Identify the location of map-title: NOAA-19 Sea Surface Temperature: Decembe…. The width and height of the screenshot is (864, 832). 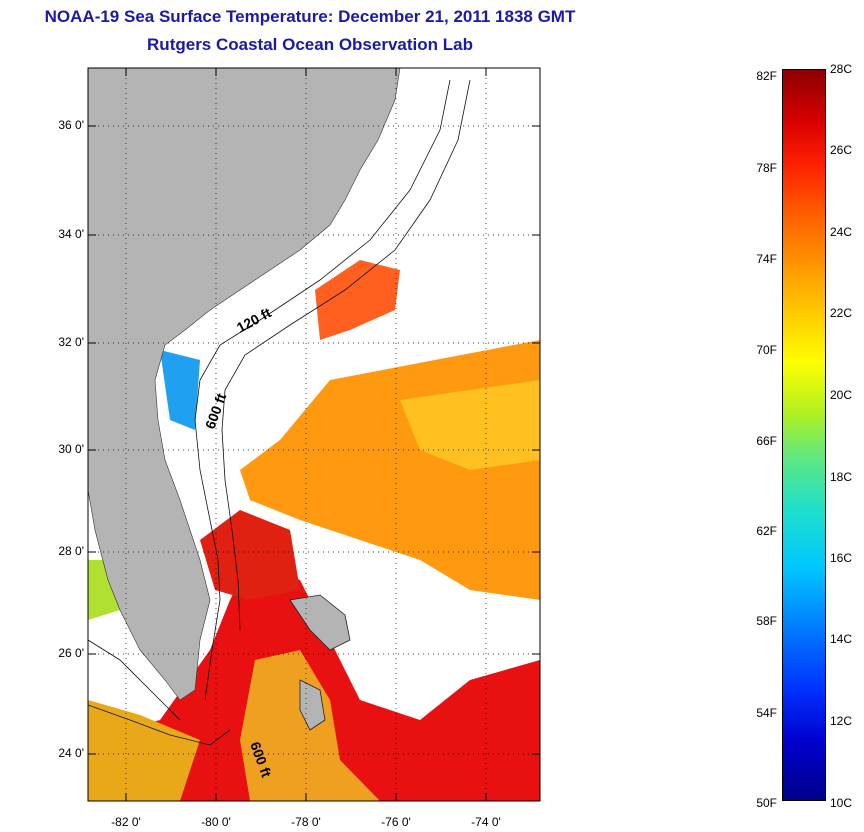
(310, 16).